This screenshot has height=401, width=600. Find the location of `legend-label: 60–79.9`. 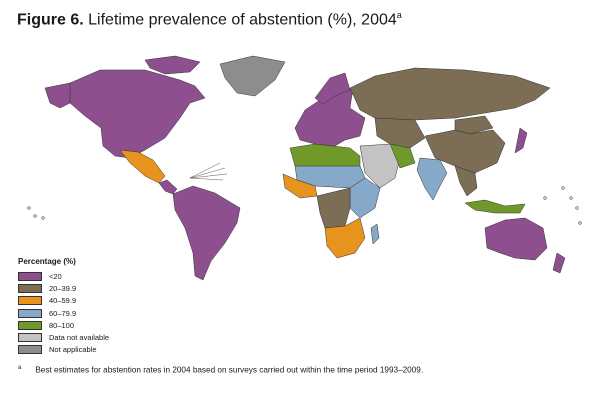

legend-label: 60–79.9 is located at coordinates (63, 313).